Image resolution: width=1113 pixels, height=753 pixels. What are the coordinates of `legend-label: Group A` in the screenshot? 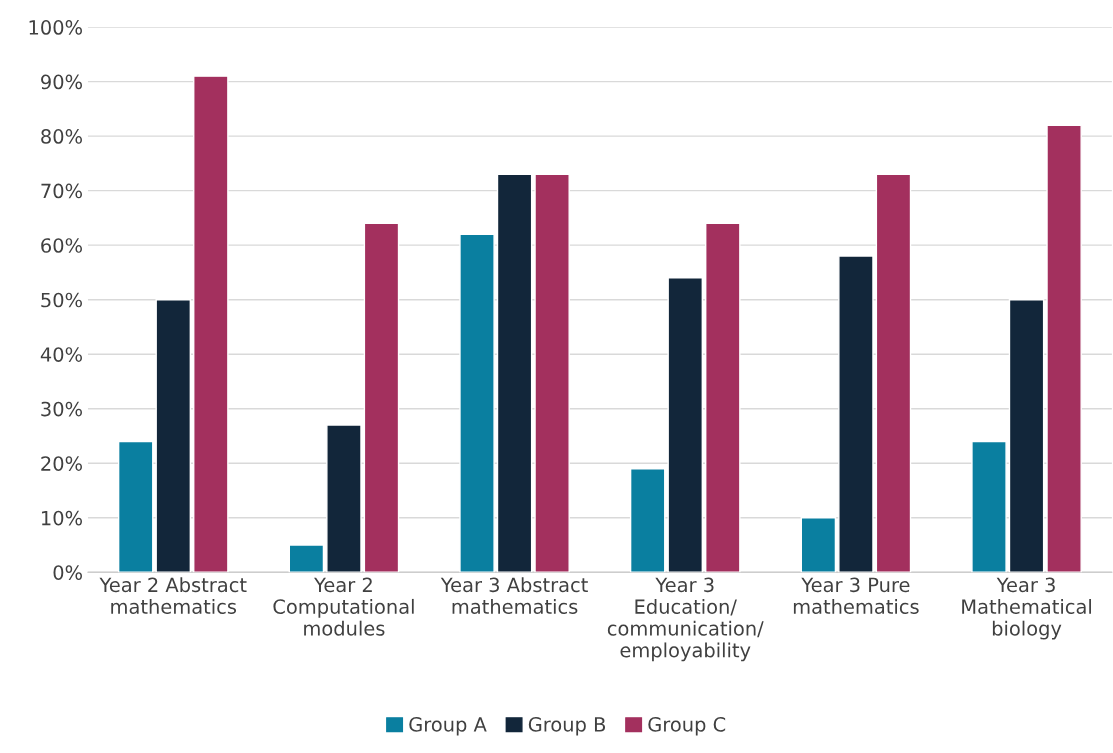 It's located at (448, 726).